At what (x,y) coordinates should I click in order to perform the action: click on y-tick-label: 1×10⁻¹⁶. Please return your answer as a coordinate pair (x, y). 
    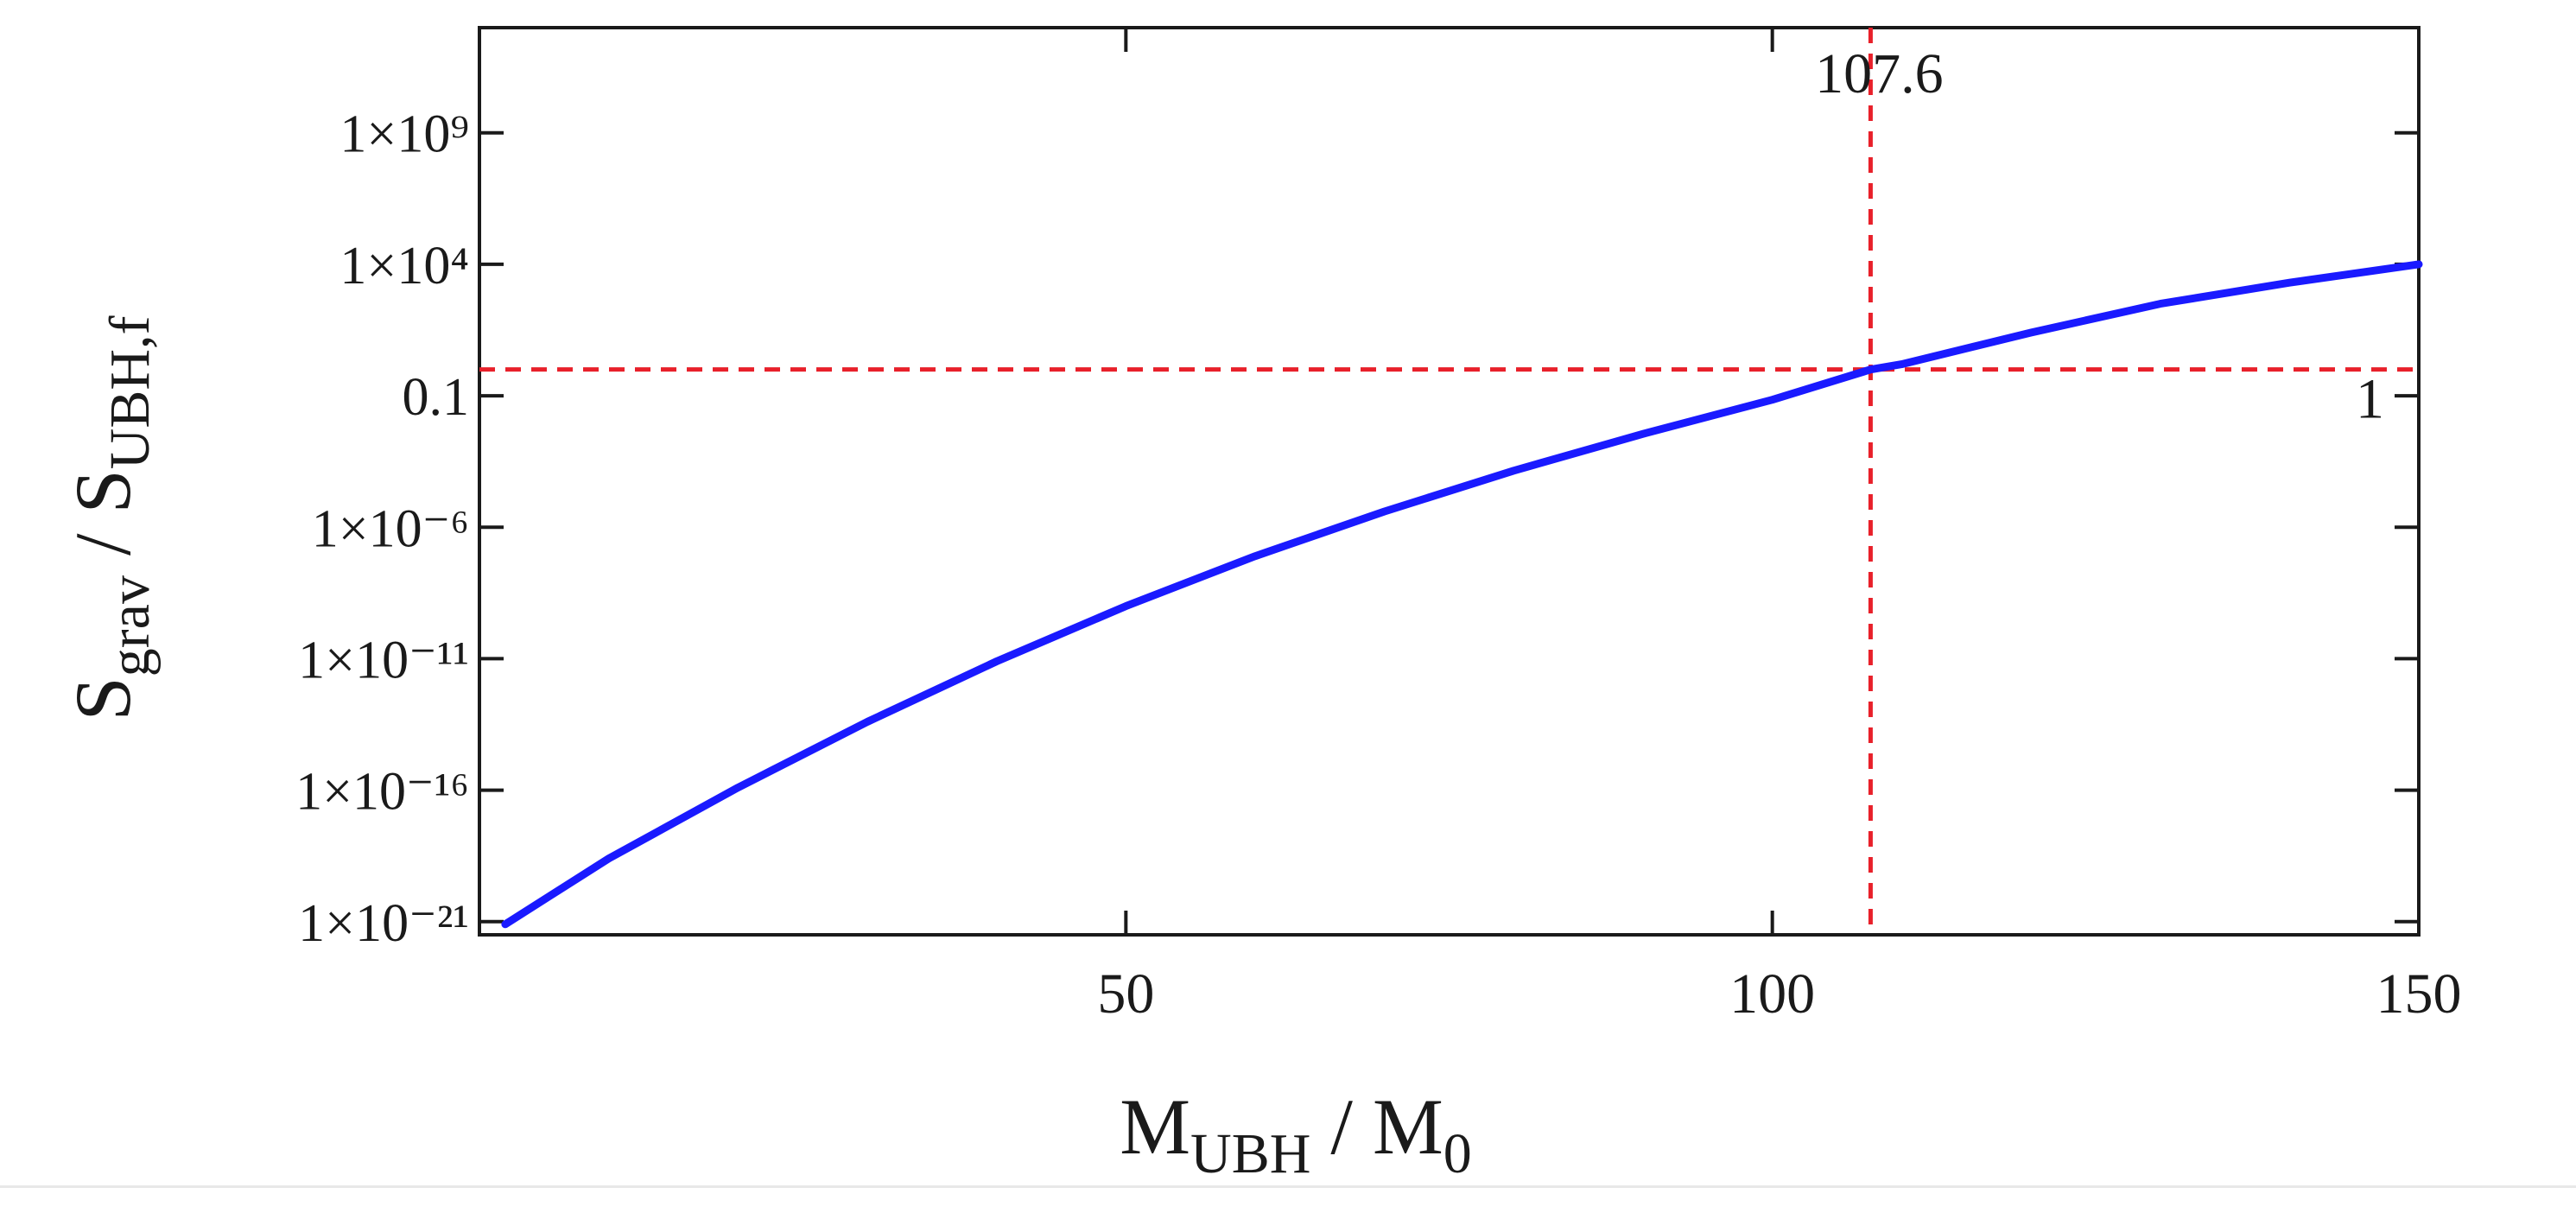
    Looking at the image, I should click on (382, 792).